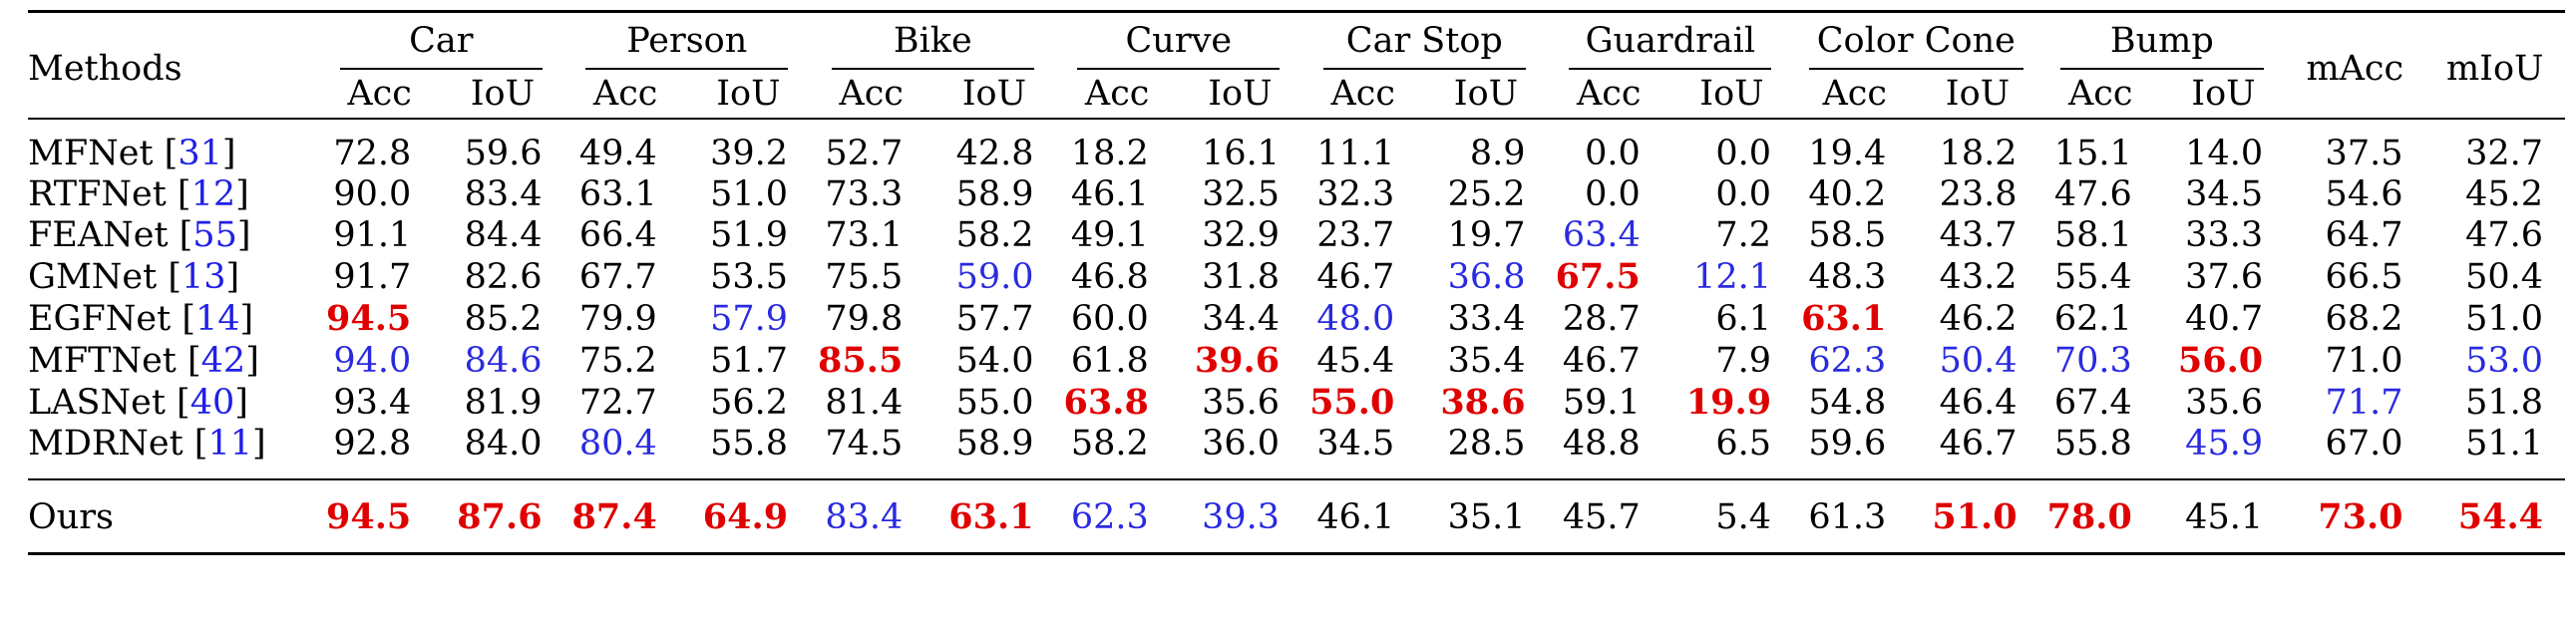 The width and height of the screenshot is (2576, 619). I want to click on metric-value: 23.7, so click(1355, 235).